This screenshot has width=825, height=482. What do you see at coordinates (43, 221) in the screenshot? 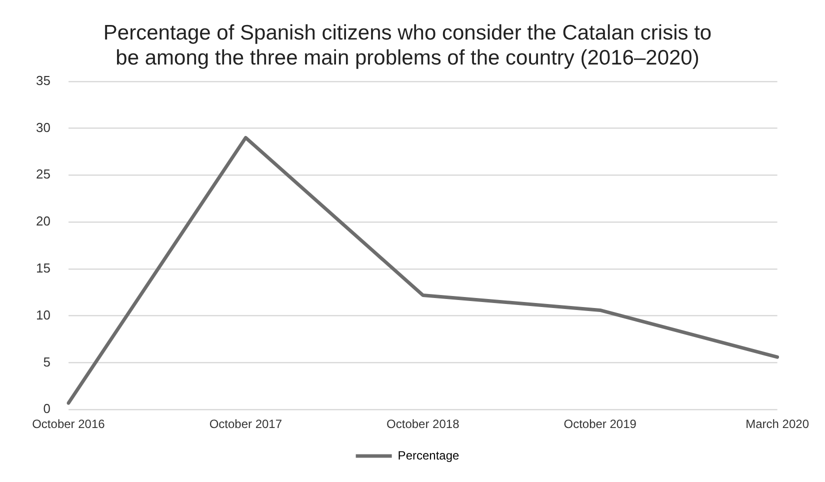
I see `y-tick-label: 20` at bounding box center [43, 221].